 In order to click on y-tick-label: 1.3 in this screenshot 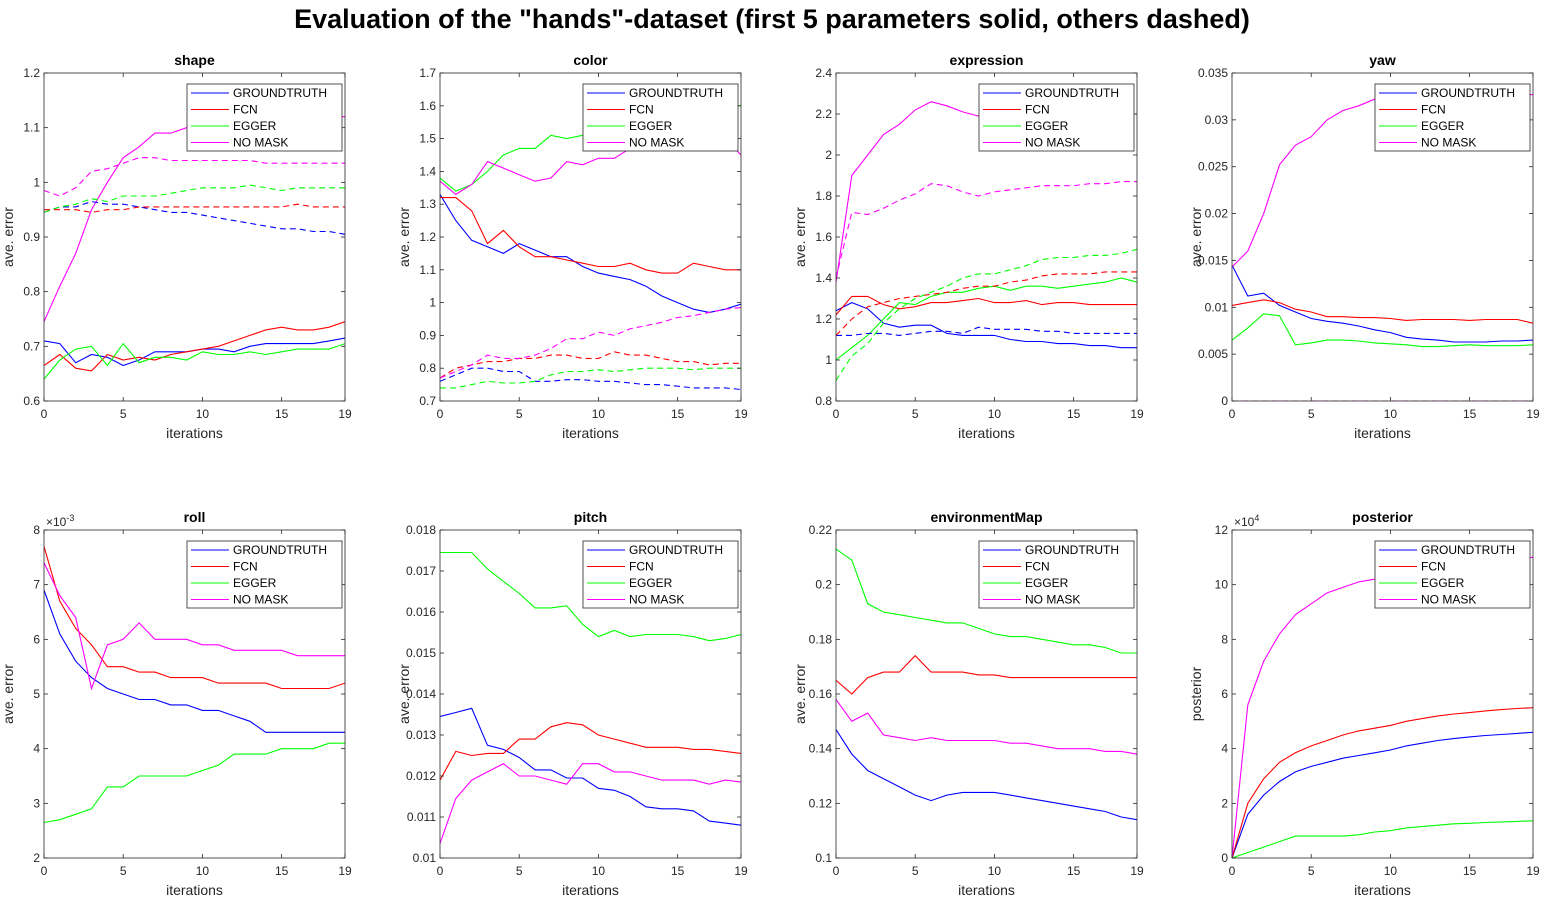, I will do `click(427, 204)`.